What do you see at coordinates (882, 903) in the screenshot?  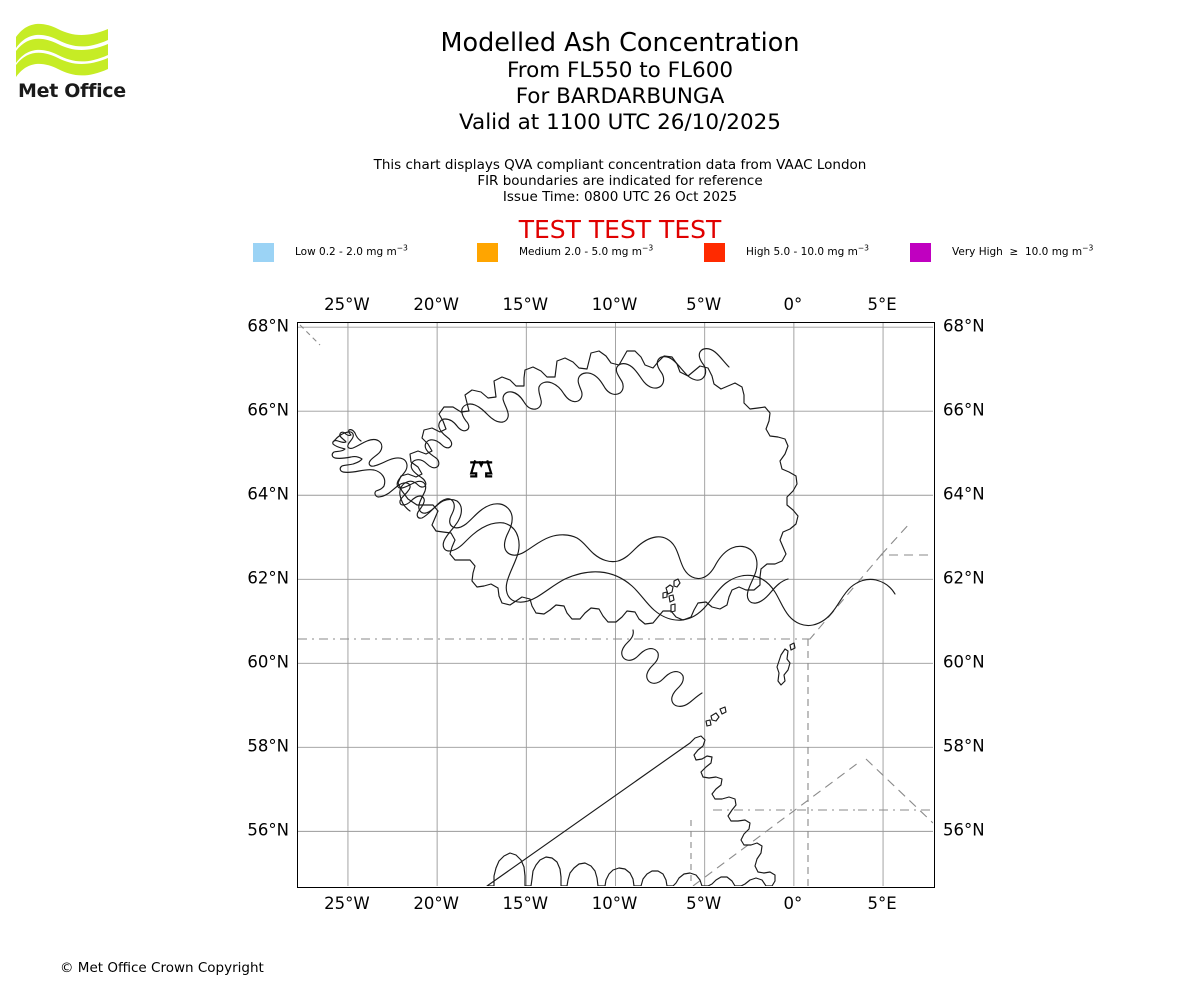 I see `lon-tick-bottom-5°E: 5°E` at bounding box center [882, 903].